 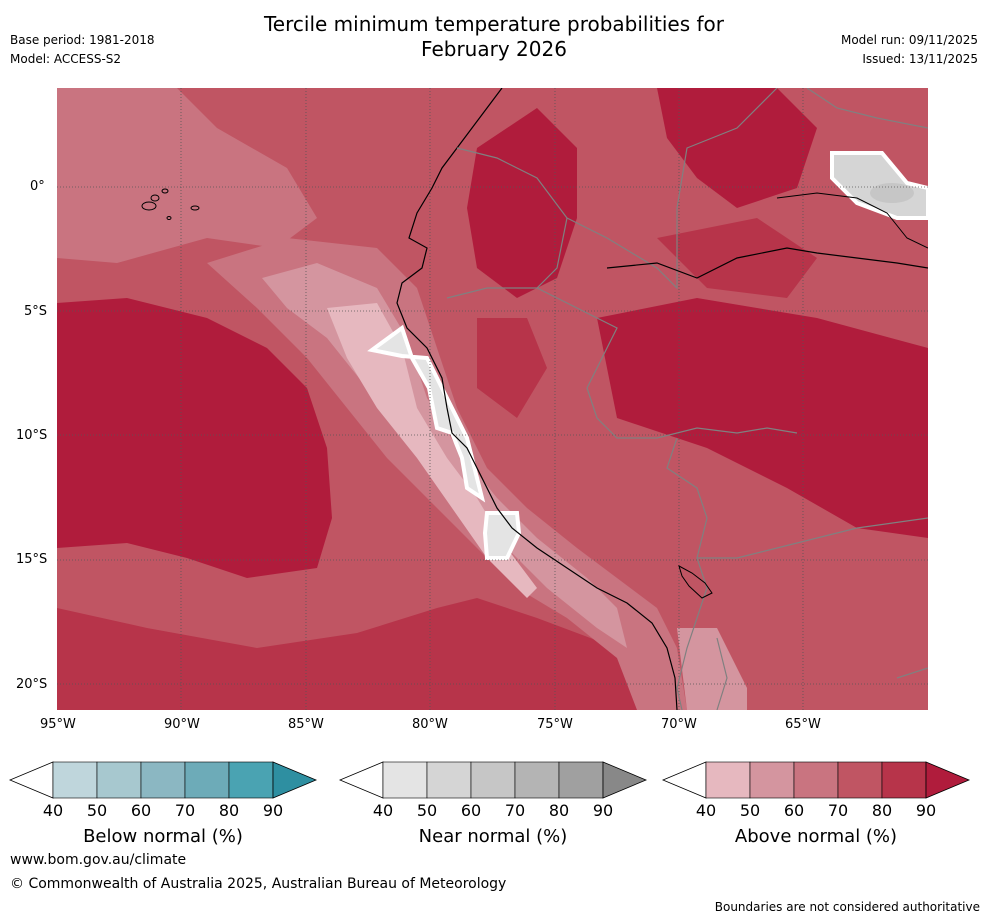 What do you see at coordinates (357, 654) in the screenshot?
I see `south-dark-region` at bounding box center [357, 654].